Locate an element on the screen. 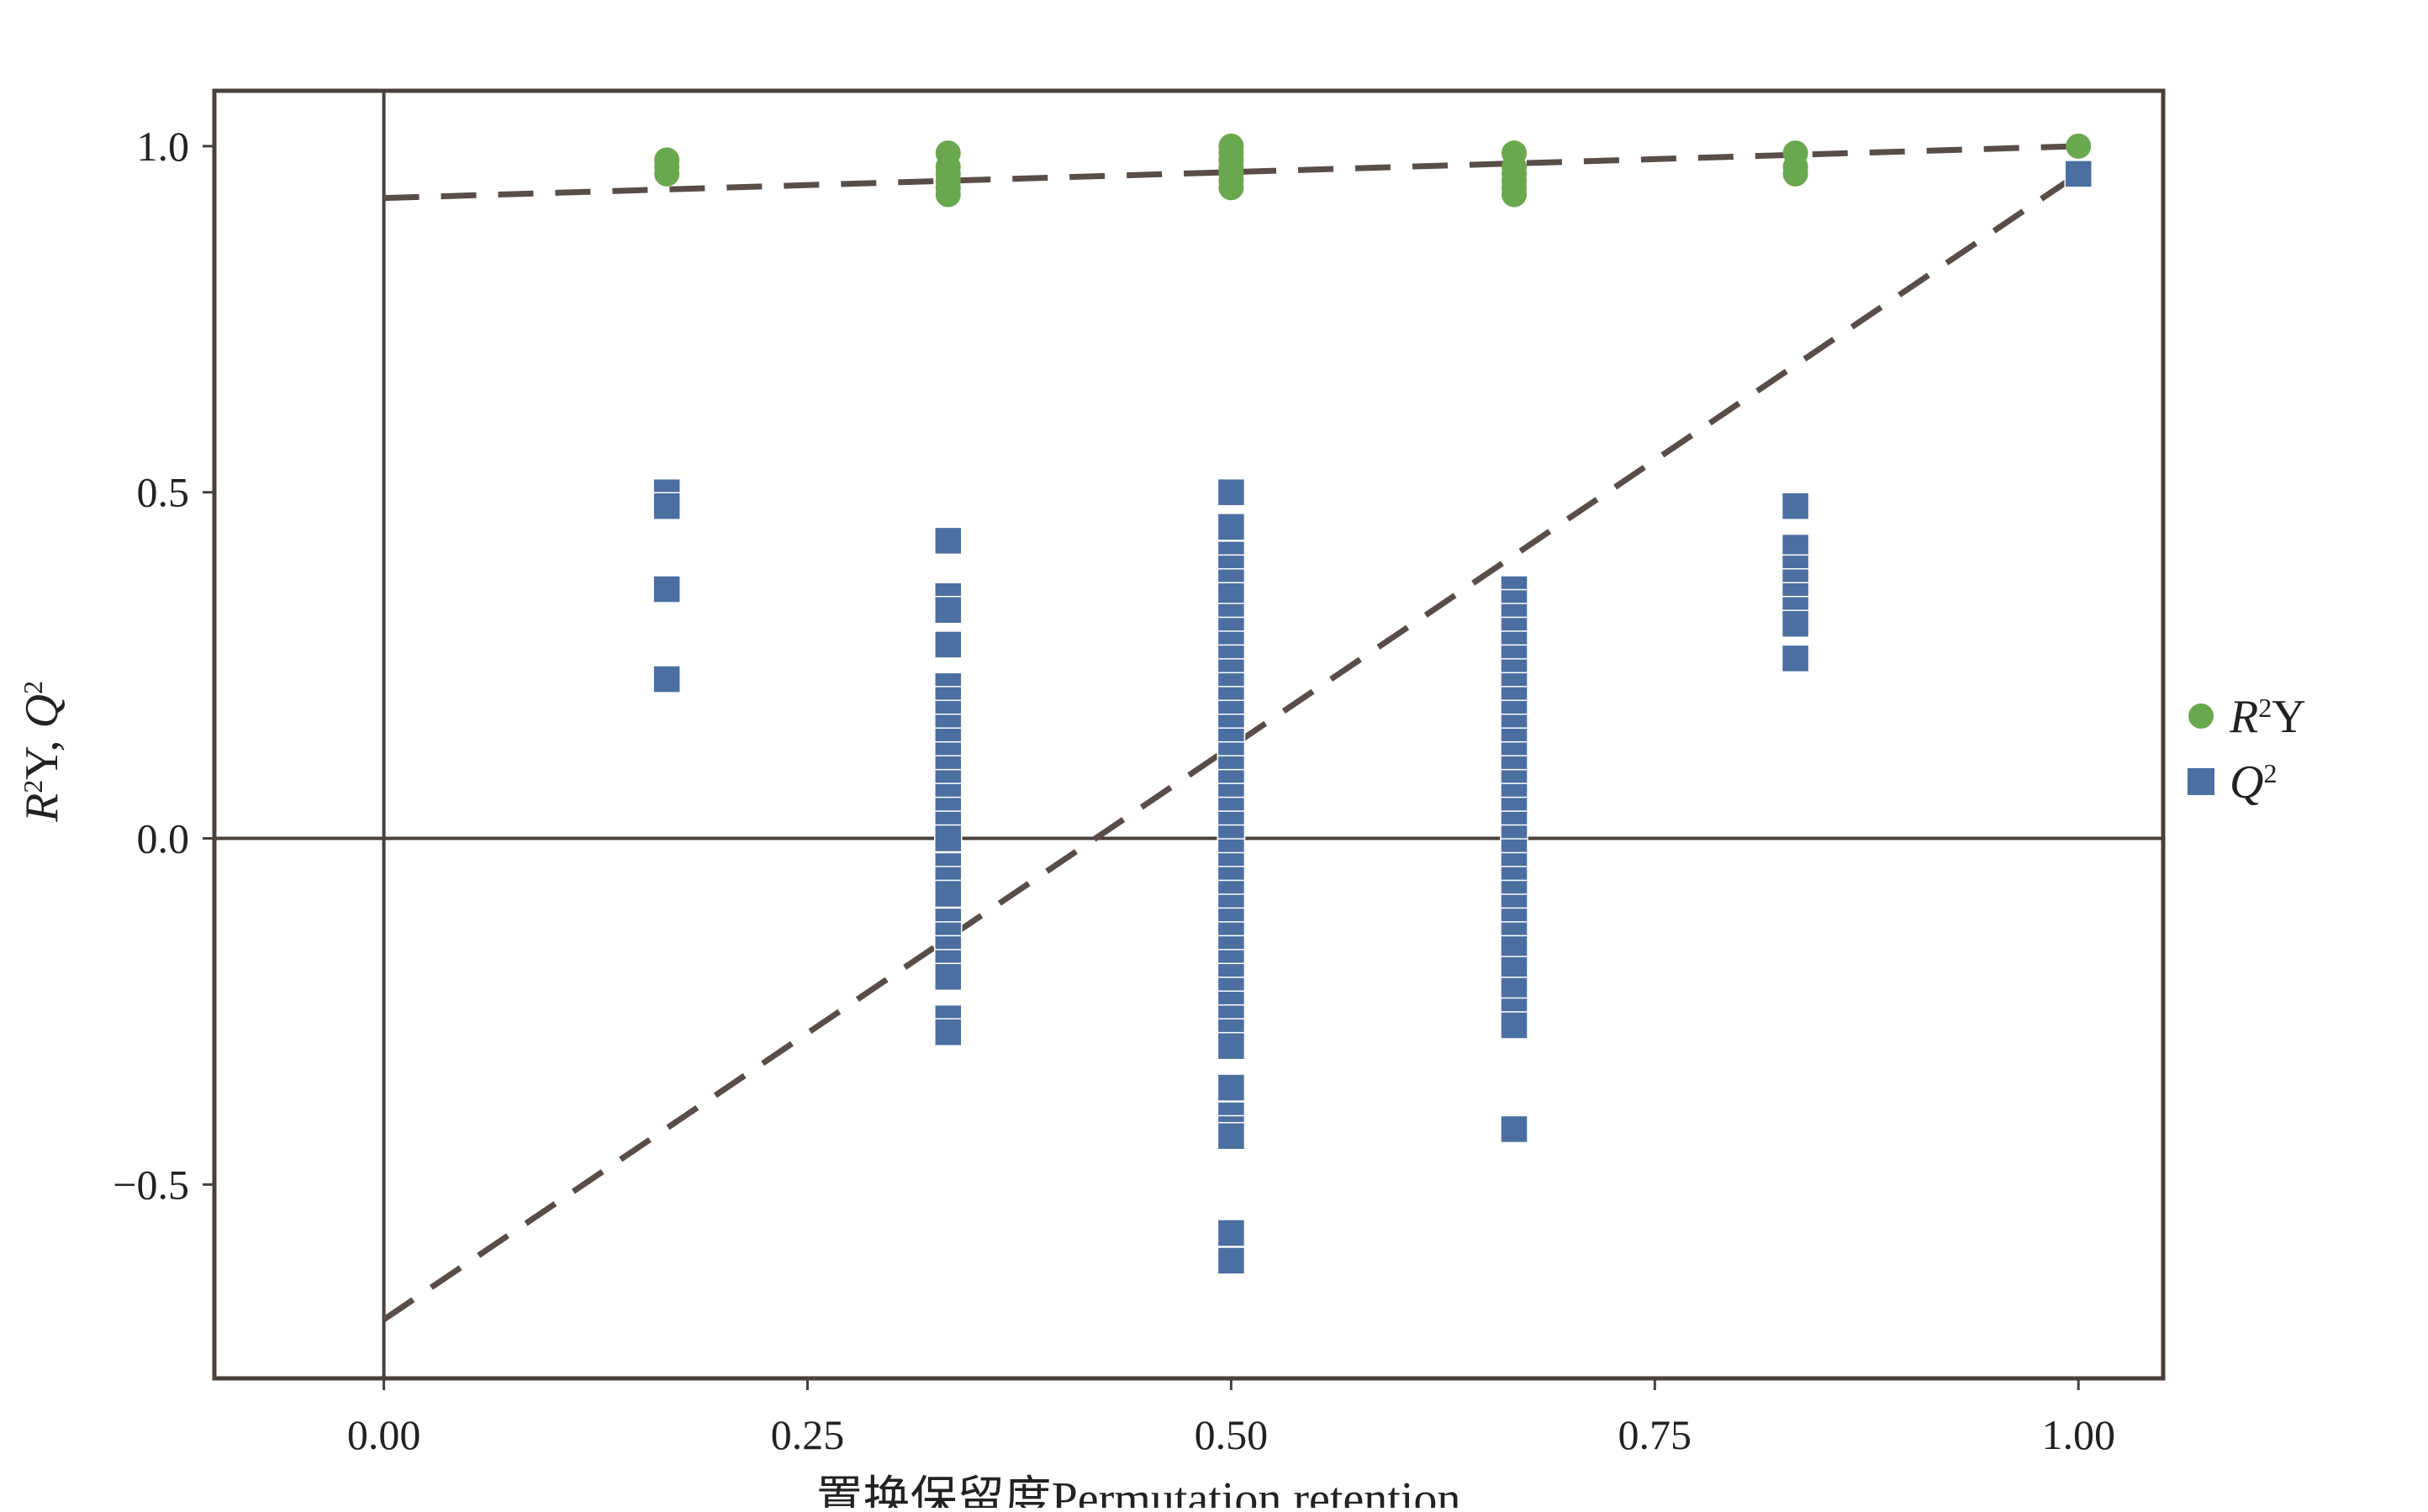 The width and height of the screenshot is (2428, 1512). x-tick-label: 0.00 is located at coordinates (384, 1434).